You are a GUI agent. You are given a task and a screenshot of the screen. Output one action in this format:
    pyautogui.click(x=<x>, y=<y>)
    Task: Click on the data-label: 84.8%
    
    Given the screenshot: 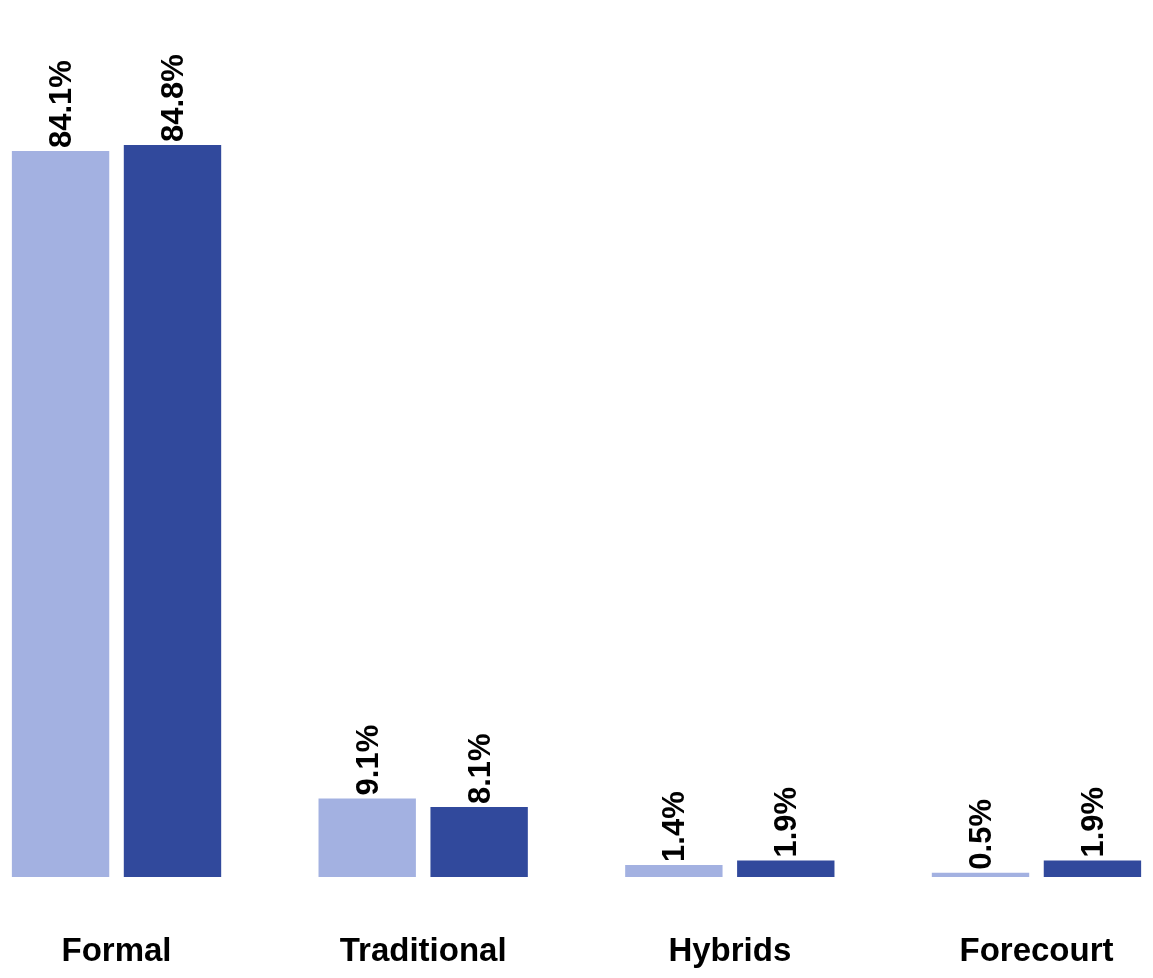 What is the action you would take?
    pyautogui.click(x=172, y=98)
    